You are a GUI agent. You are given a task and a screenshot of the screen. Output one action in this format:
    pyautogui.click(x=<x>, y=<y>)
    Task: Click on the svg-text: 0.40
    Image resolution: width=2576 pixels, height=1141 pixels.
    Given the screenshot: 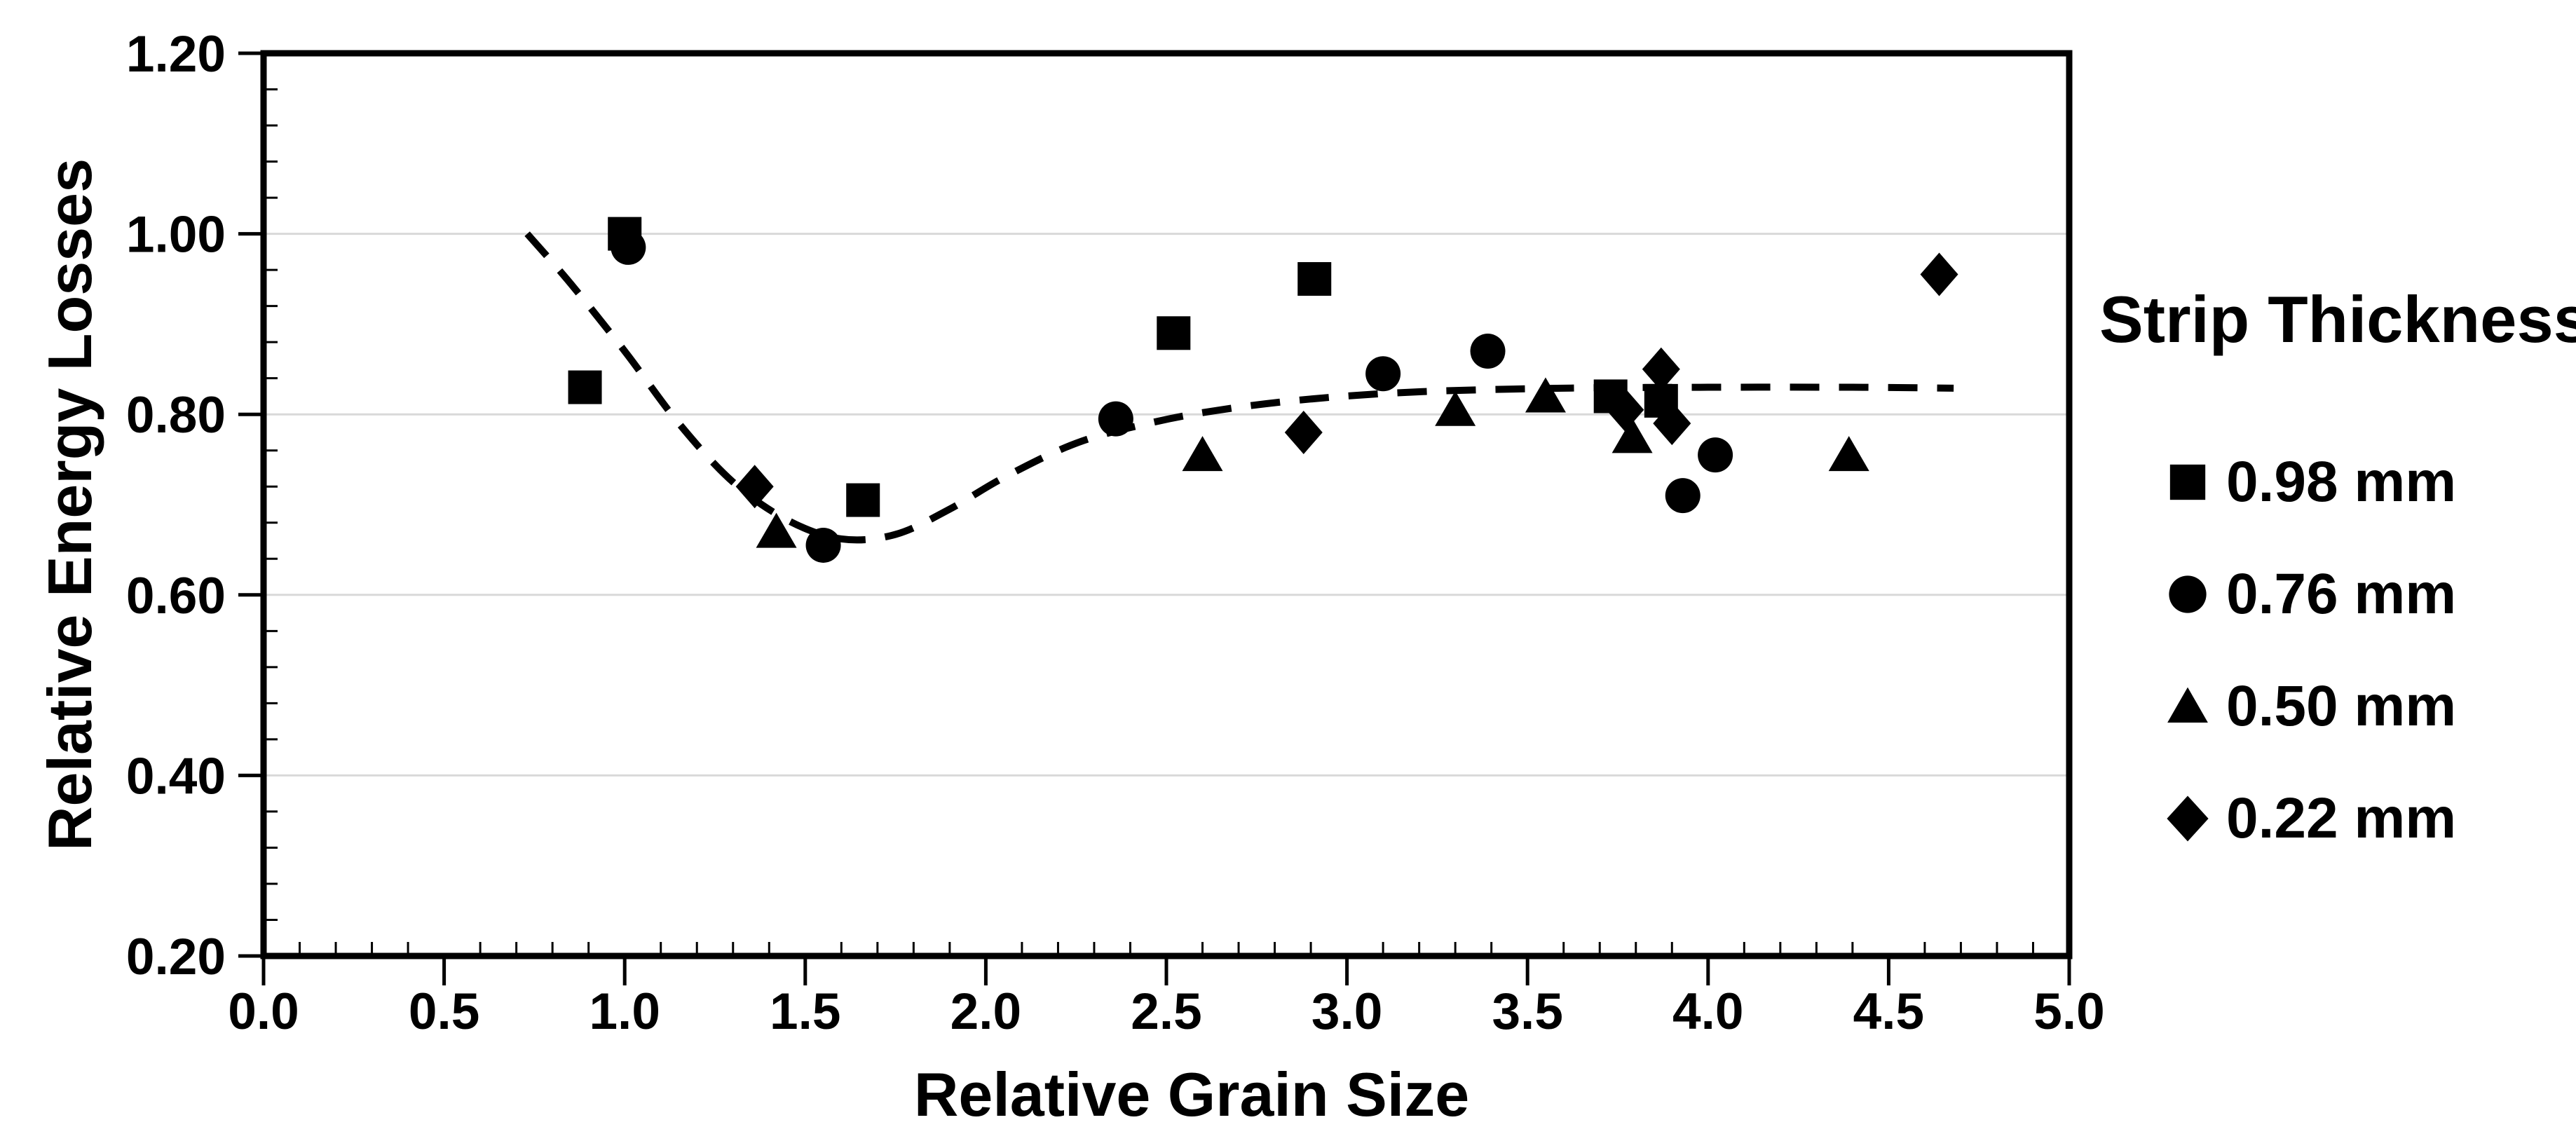 What is the action you would take?
    pyautogui.click(x=176, y=776)
    